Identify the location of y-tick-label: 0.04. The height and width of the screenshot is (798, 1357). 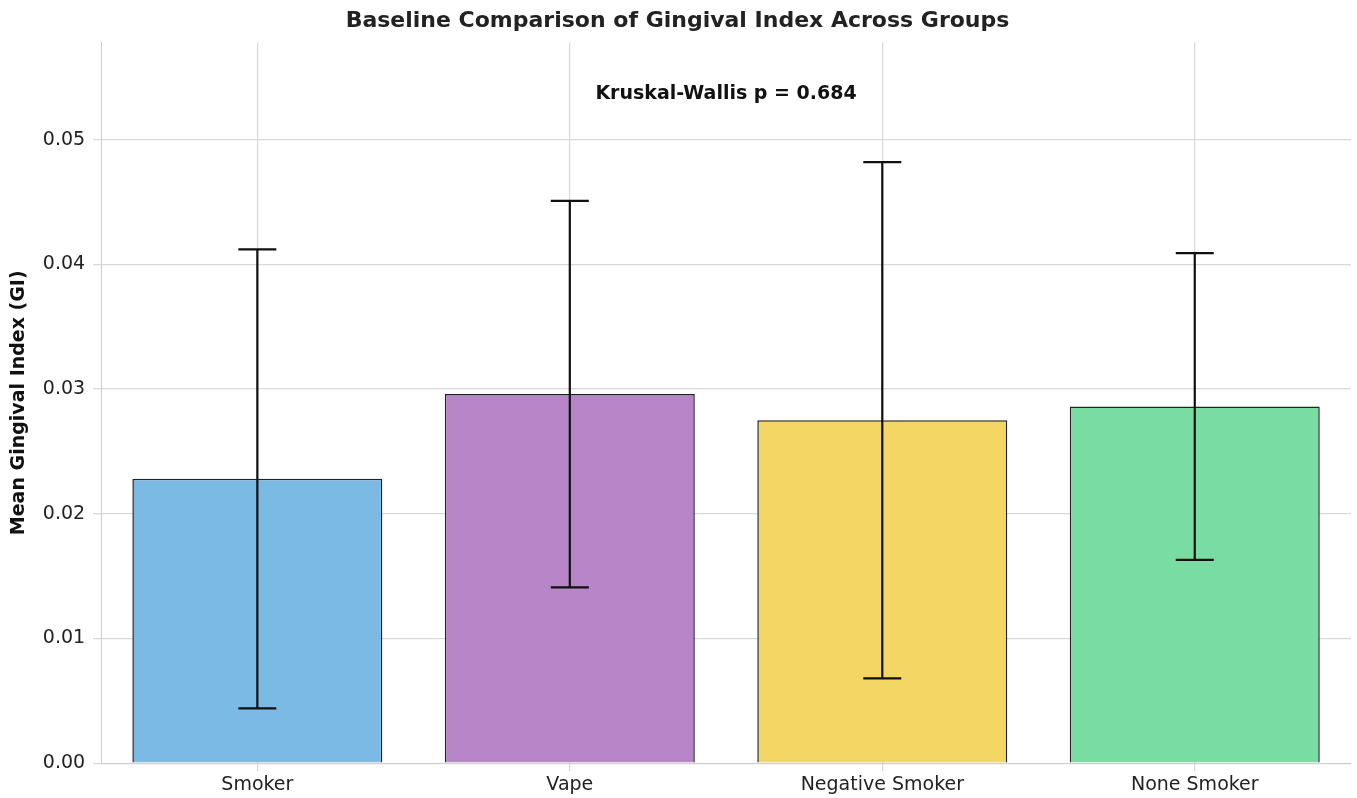
(64, 262).